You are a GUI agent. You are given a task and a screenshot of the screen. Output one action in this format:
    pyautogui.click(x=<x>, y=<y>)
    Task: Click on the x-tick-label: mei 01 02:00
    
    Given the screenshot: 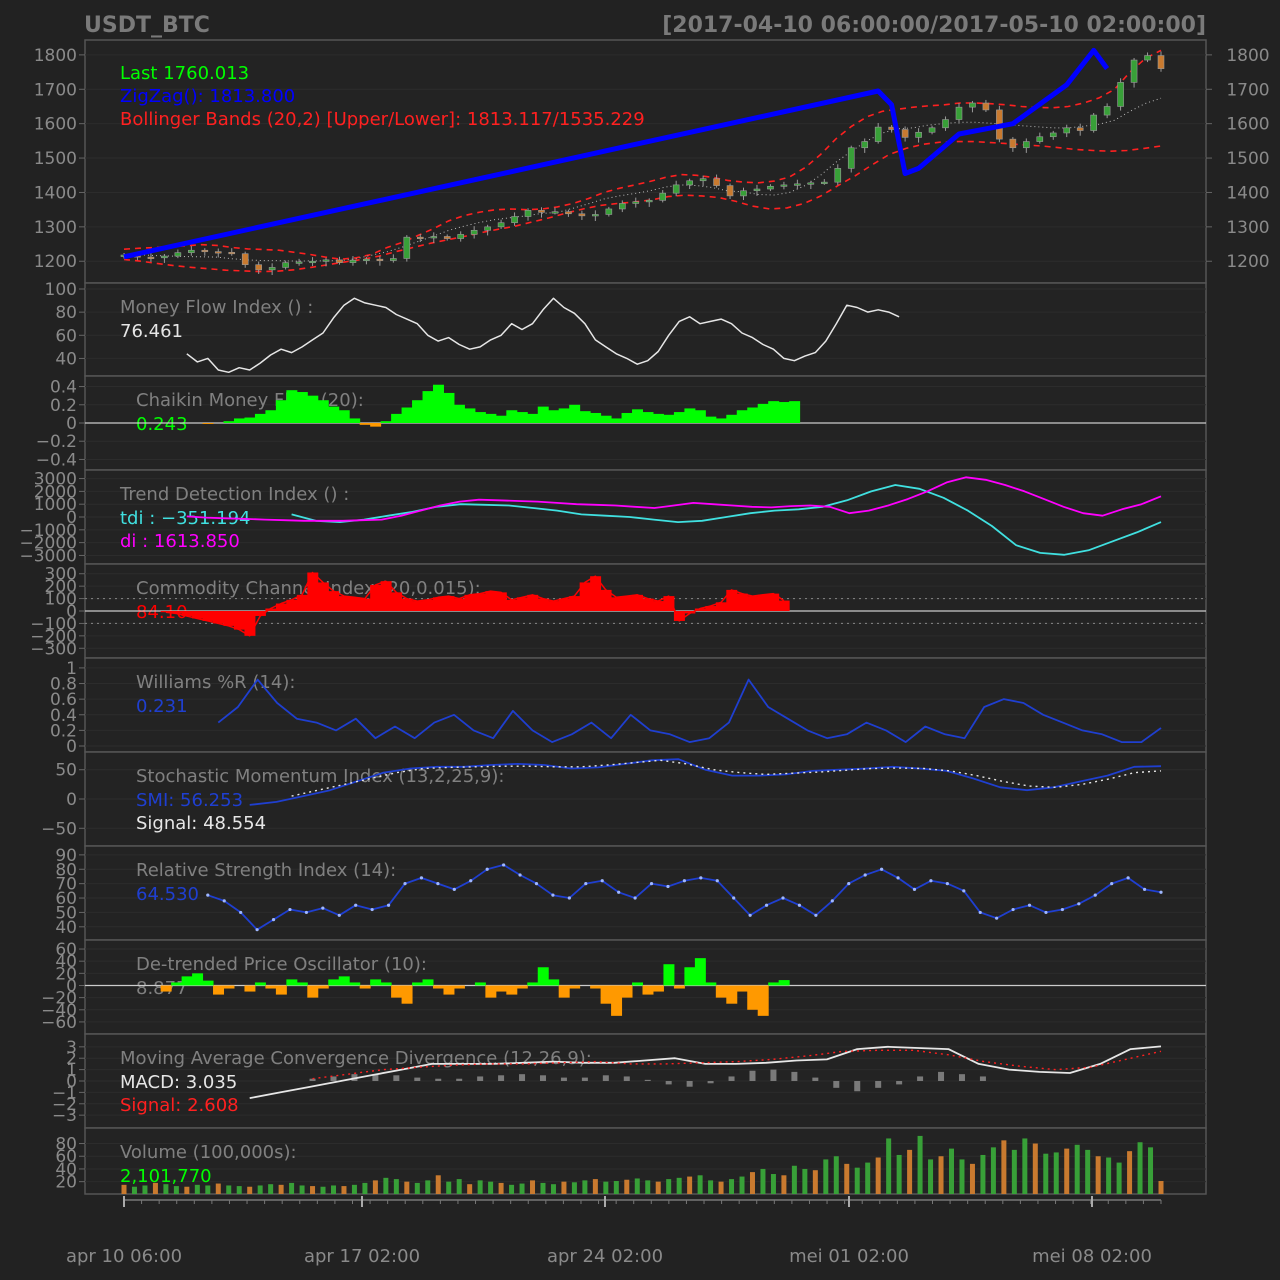 What is the action you would take?
    pyautogui.click(x=849, y=1256)
    